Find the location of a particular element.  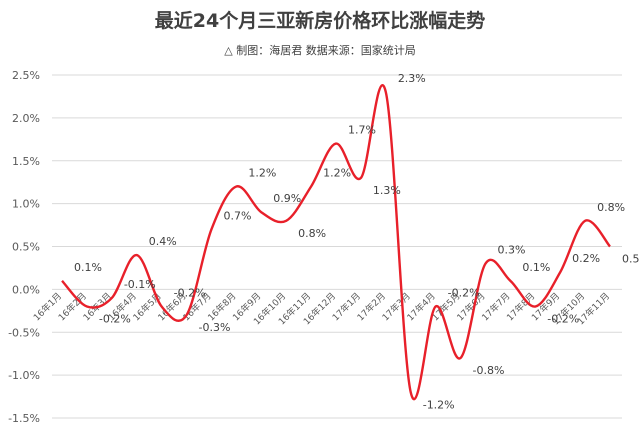

data-label: 0.9% is located at coordinates (287, 198).